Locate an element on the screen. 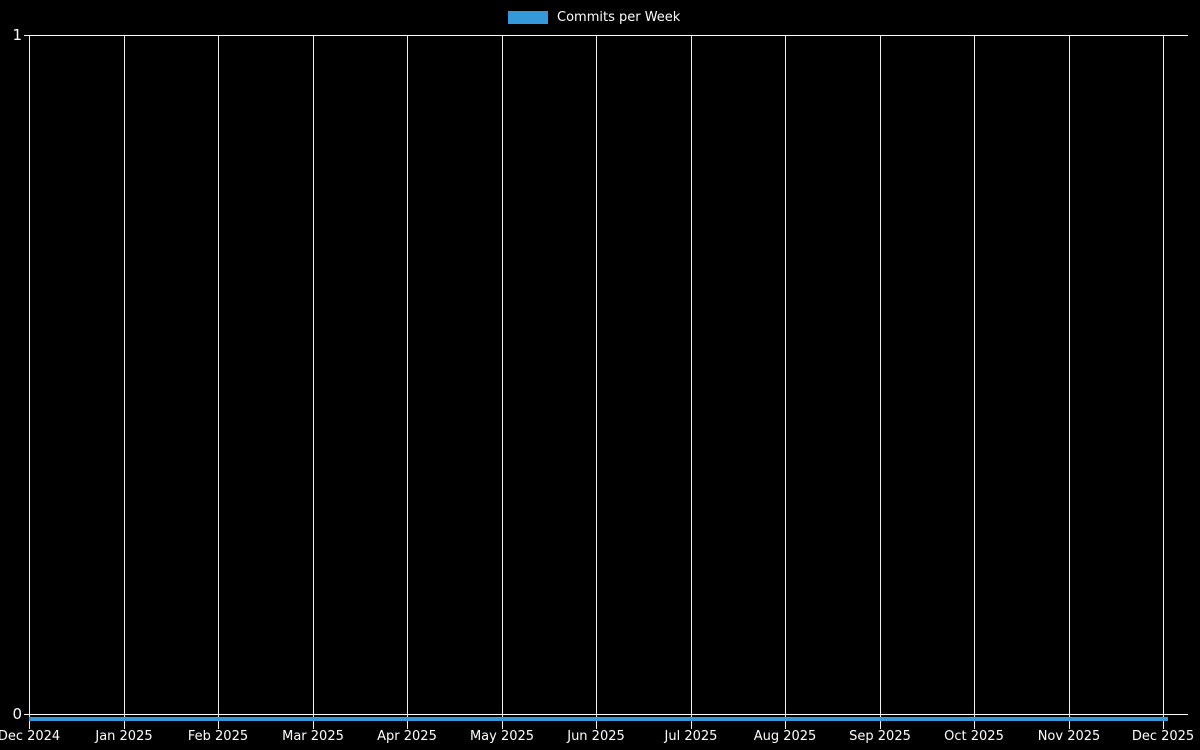  x-axis-label-1: Jan 2025 is located at coordinates (124, 736).